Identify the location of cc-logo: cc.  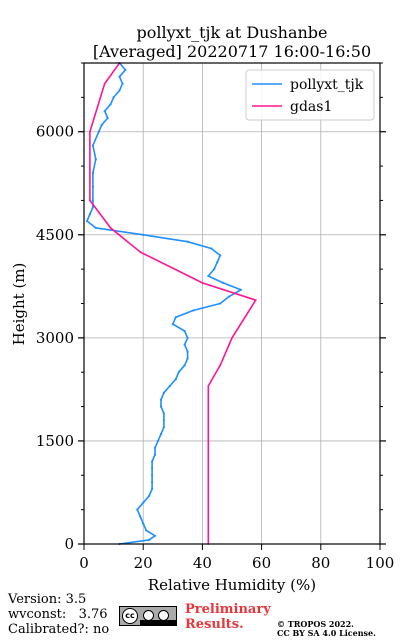
(130, 616).